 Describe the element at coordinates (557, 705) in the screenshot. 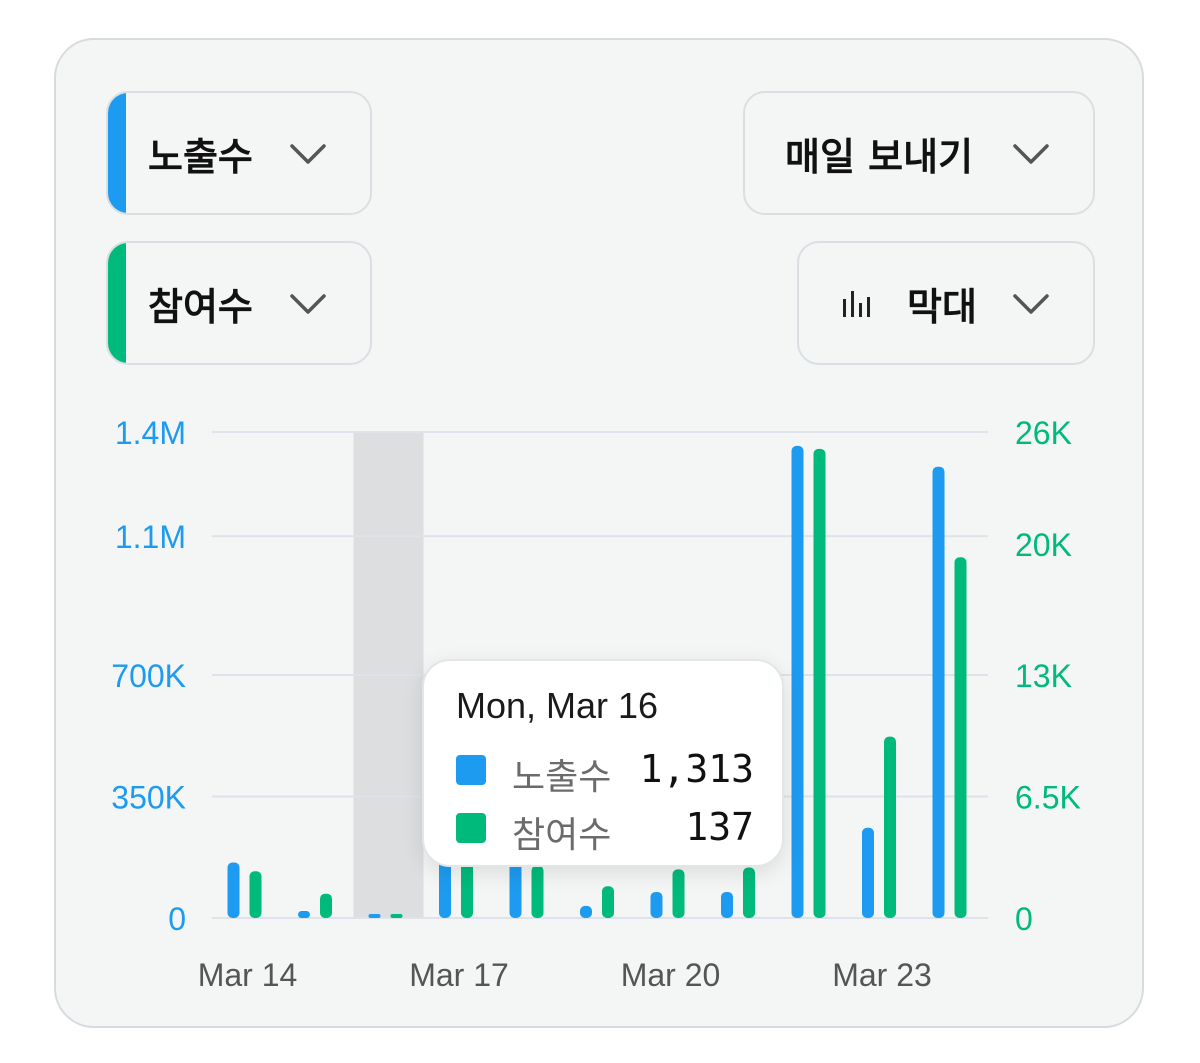

I see `tooltip-date: Mon, Mar 16` at that location.